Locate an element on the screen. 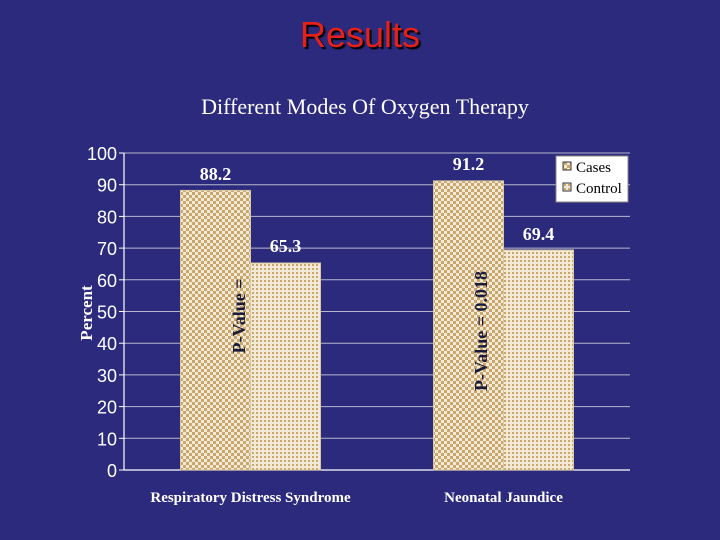 This screenshot has width=720, height=540. bar-value-label: 91.2 is located at coordinates (469, 164).